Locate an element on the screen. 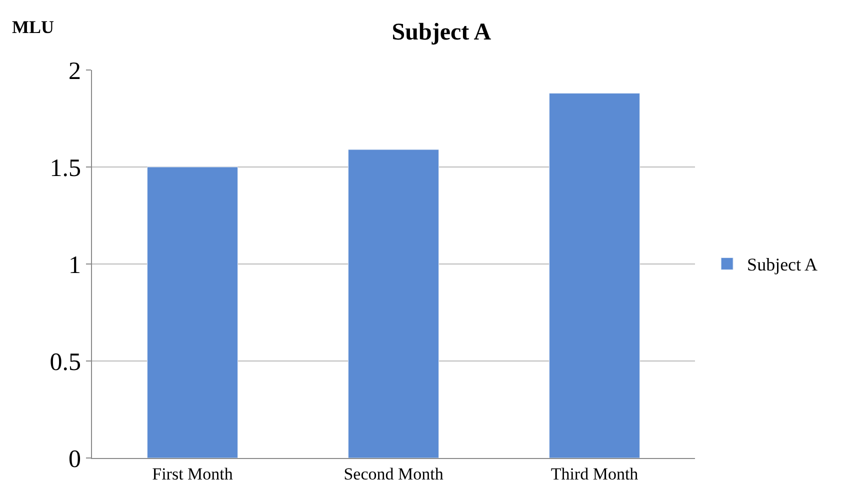 The image size is (849, 499). legend-label: Subject A is located at coordinates (782, 264).